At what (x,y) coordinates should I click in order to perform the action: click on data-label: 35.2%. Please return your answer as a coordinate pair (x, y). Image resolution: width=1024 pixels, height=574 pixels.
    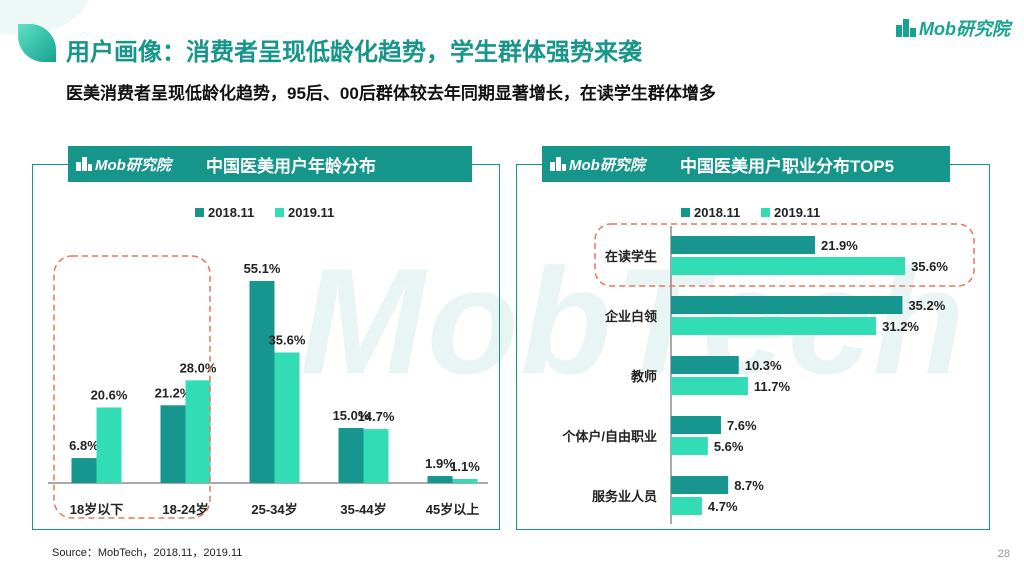
    Looking at the image, I should click on (926, 305).